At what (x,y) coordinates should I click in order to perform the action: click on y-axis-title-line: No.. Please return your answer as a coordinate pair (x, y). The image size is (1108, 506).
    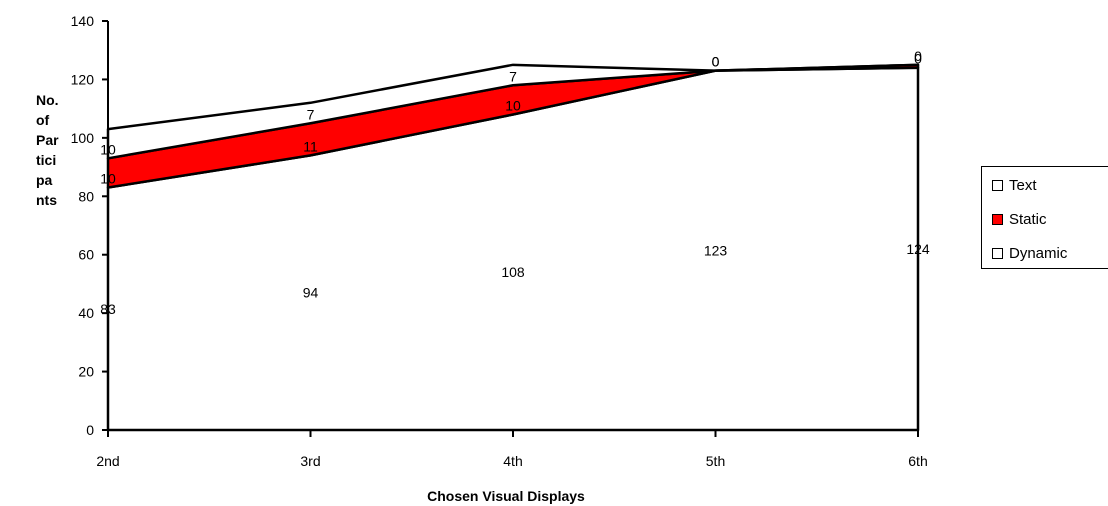
    Looking at the image, I should click on (47, 100).